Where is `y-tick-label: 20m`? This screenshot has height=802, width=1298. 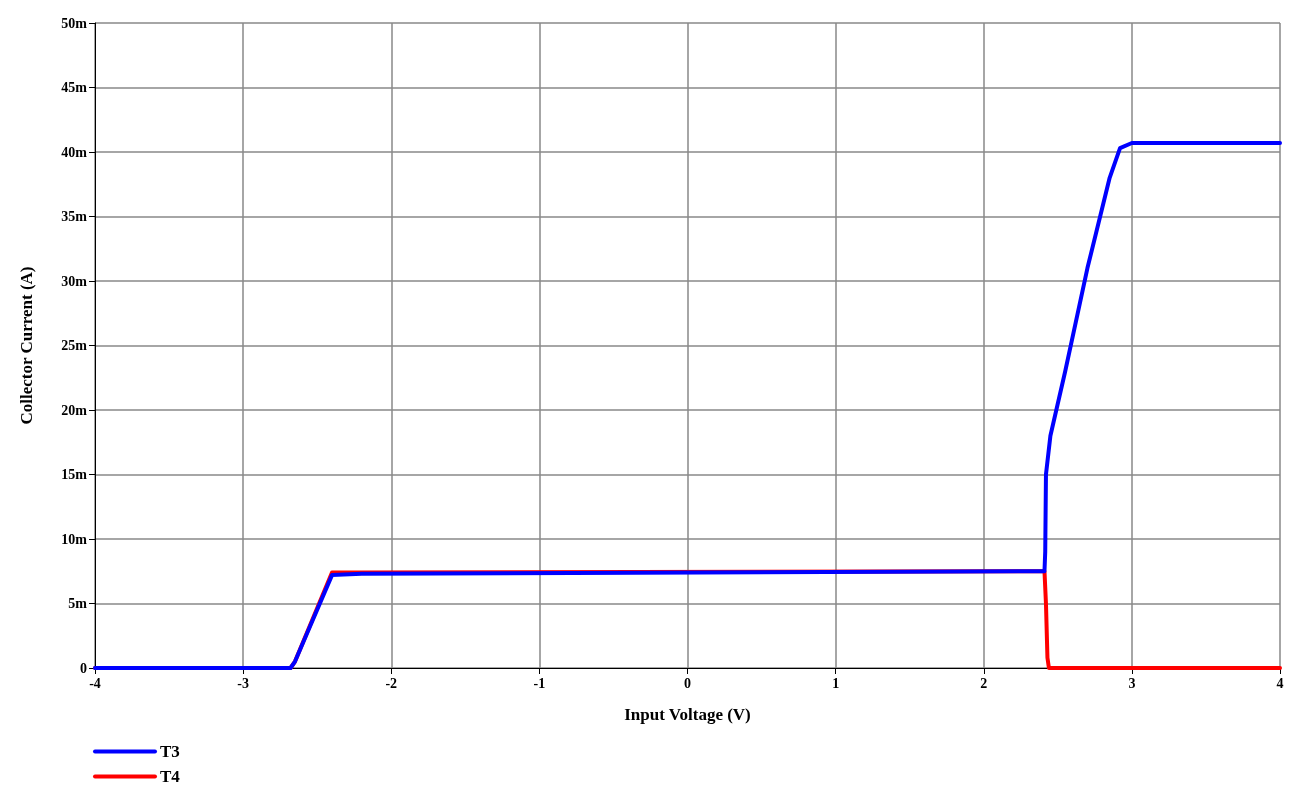
y-tick-label: 20m is located at coordinates (74, 410).